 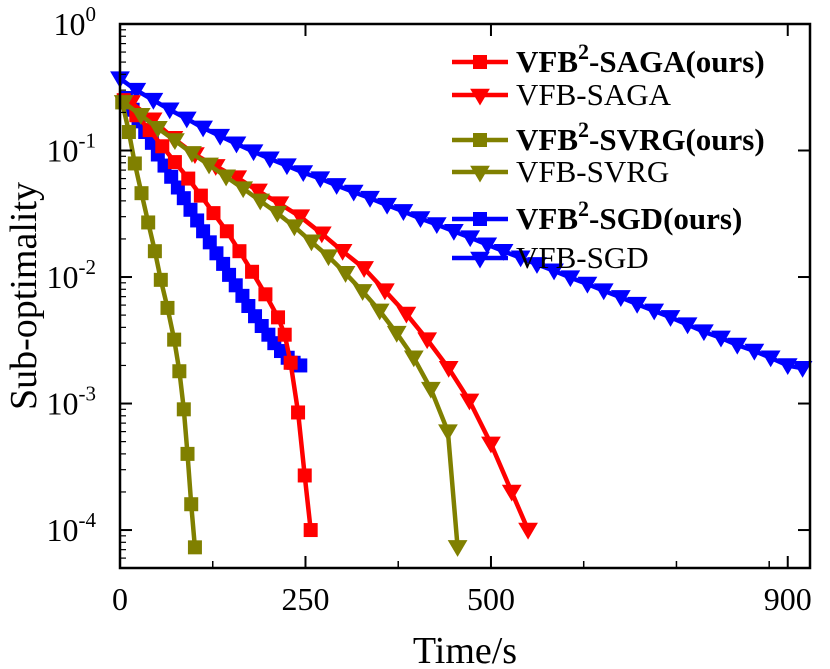 I want to click on series-vfb-sgd-ours, so click(x=213, y=232).